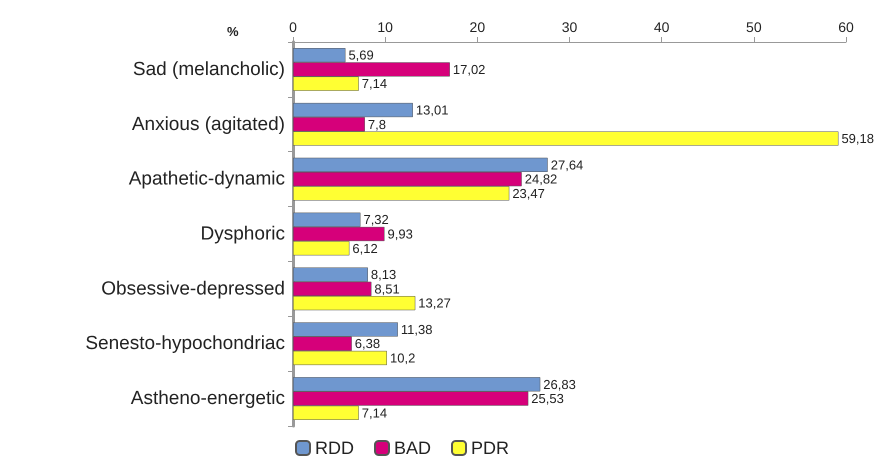  I want to click on data-label: 7,32, so click(376, 220).